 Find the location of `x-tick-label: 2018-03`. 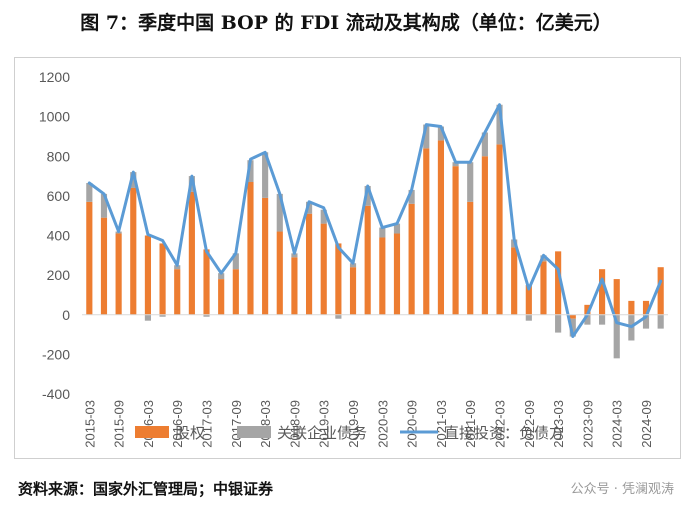

x-tick-label: 2018-03 is located at coordinates (265, 424).